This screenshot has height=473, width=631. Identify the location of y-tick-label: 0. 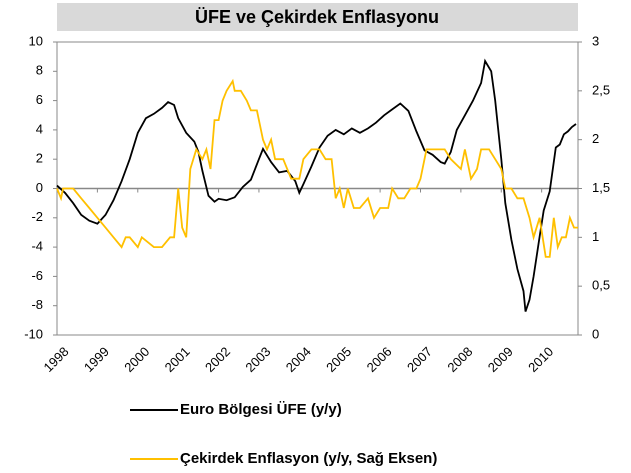
(39, 187).